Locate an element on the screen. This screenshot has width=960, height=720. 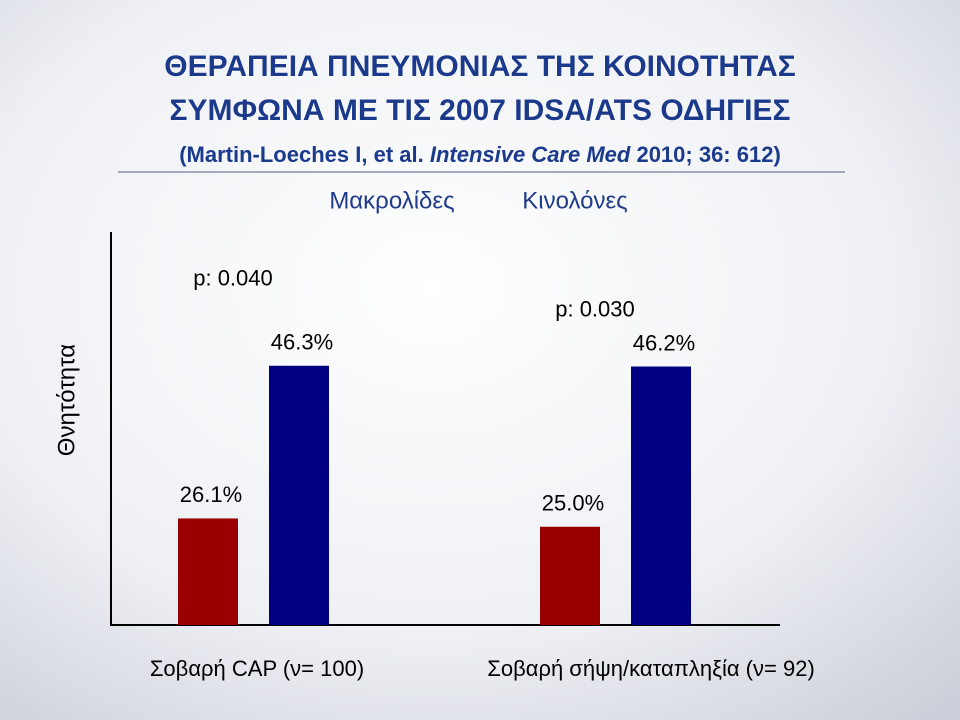
p-value: p: 0.030 is located at coordinates (595, 308).